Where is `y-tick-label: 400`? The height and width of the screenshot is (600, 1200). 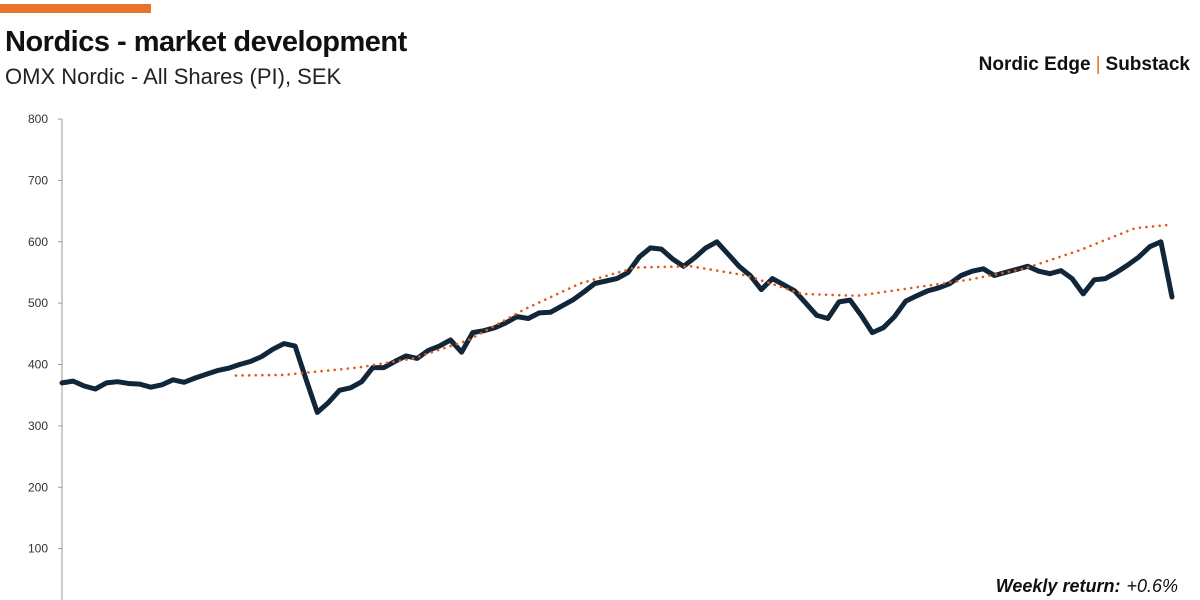
y-tick-label: 400 is located at coordinates (38, 365).